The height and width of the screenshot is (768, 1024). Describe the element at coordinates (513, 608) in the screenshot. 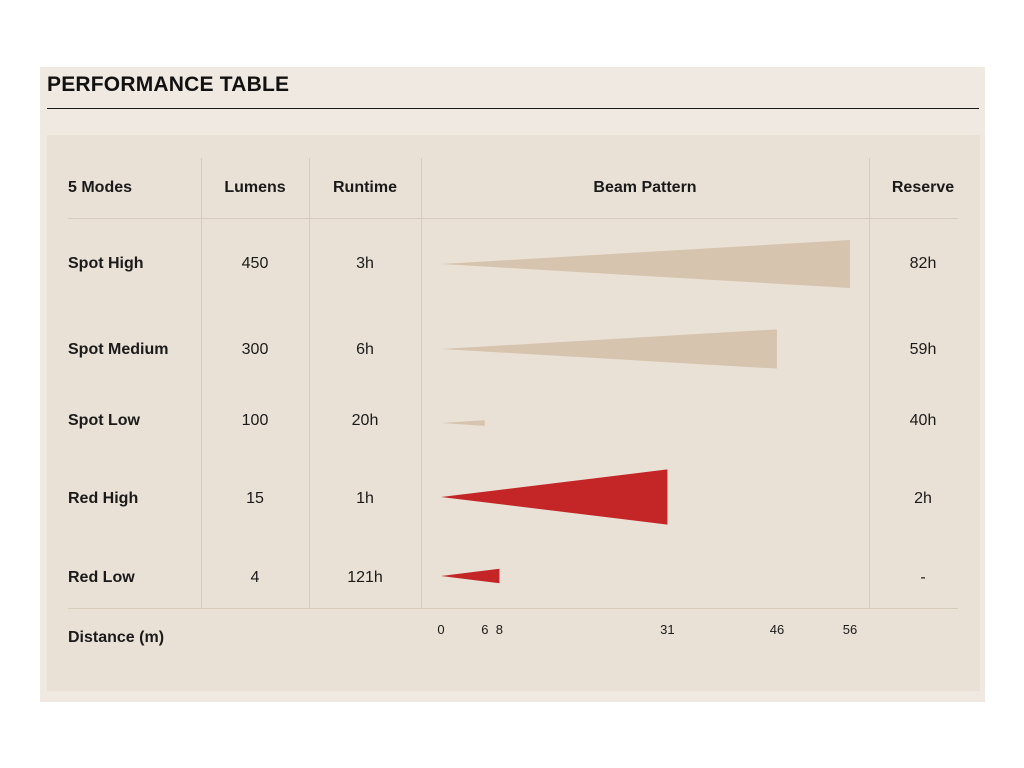

I see `footer-divider` at that location.